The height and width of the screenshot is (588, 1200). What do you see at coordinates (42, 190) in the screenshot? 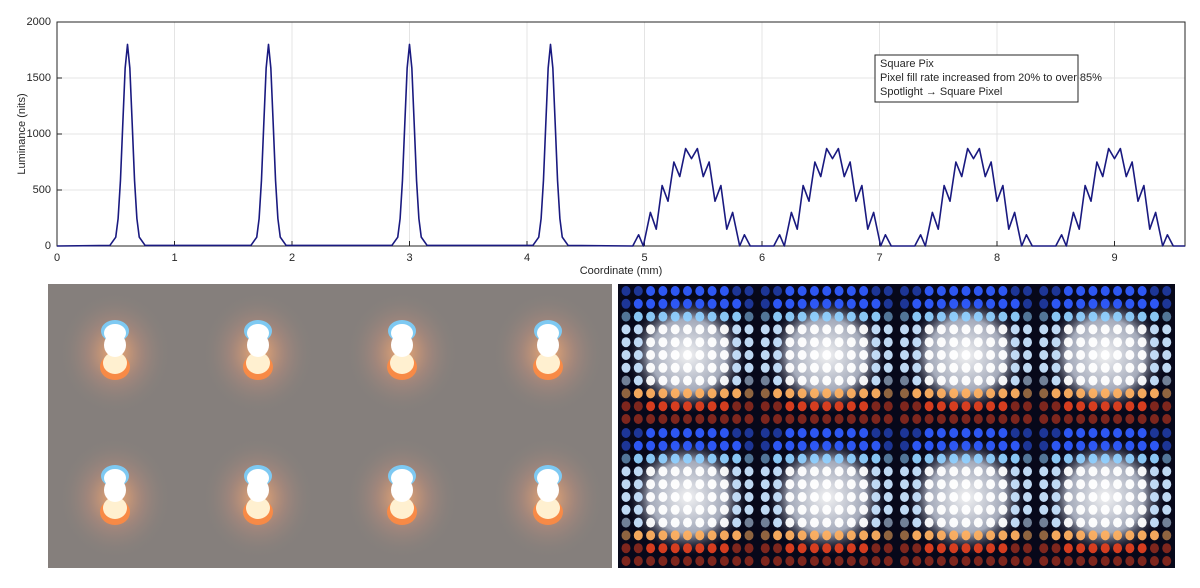
I see `y-tick-label: 500` at bounding box center [42, 190].